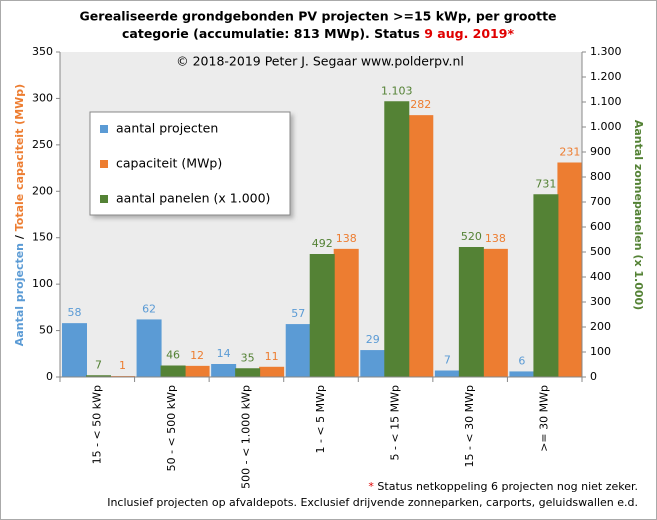  What do you see at coordinates (49, 376) in the screenshot?
I see `y-tick-label: 0` at bounding box center [49, 376].